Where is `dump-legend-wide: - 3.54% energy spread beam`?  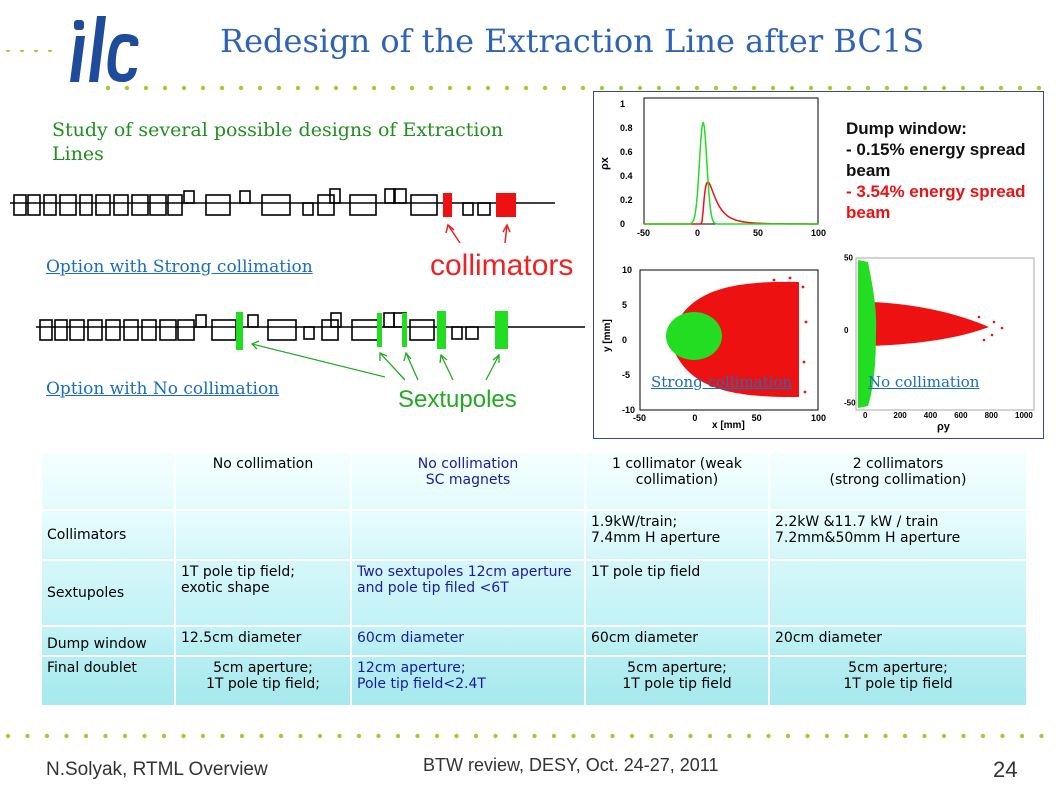 dump-legend-wide: - 3.54% energy spread beam is located at coordinates (936, 202).